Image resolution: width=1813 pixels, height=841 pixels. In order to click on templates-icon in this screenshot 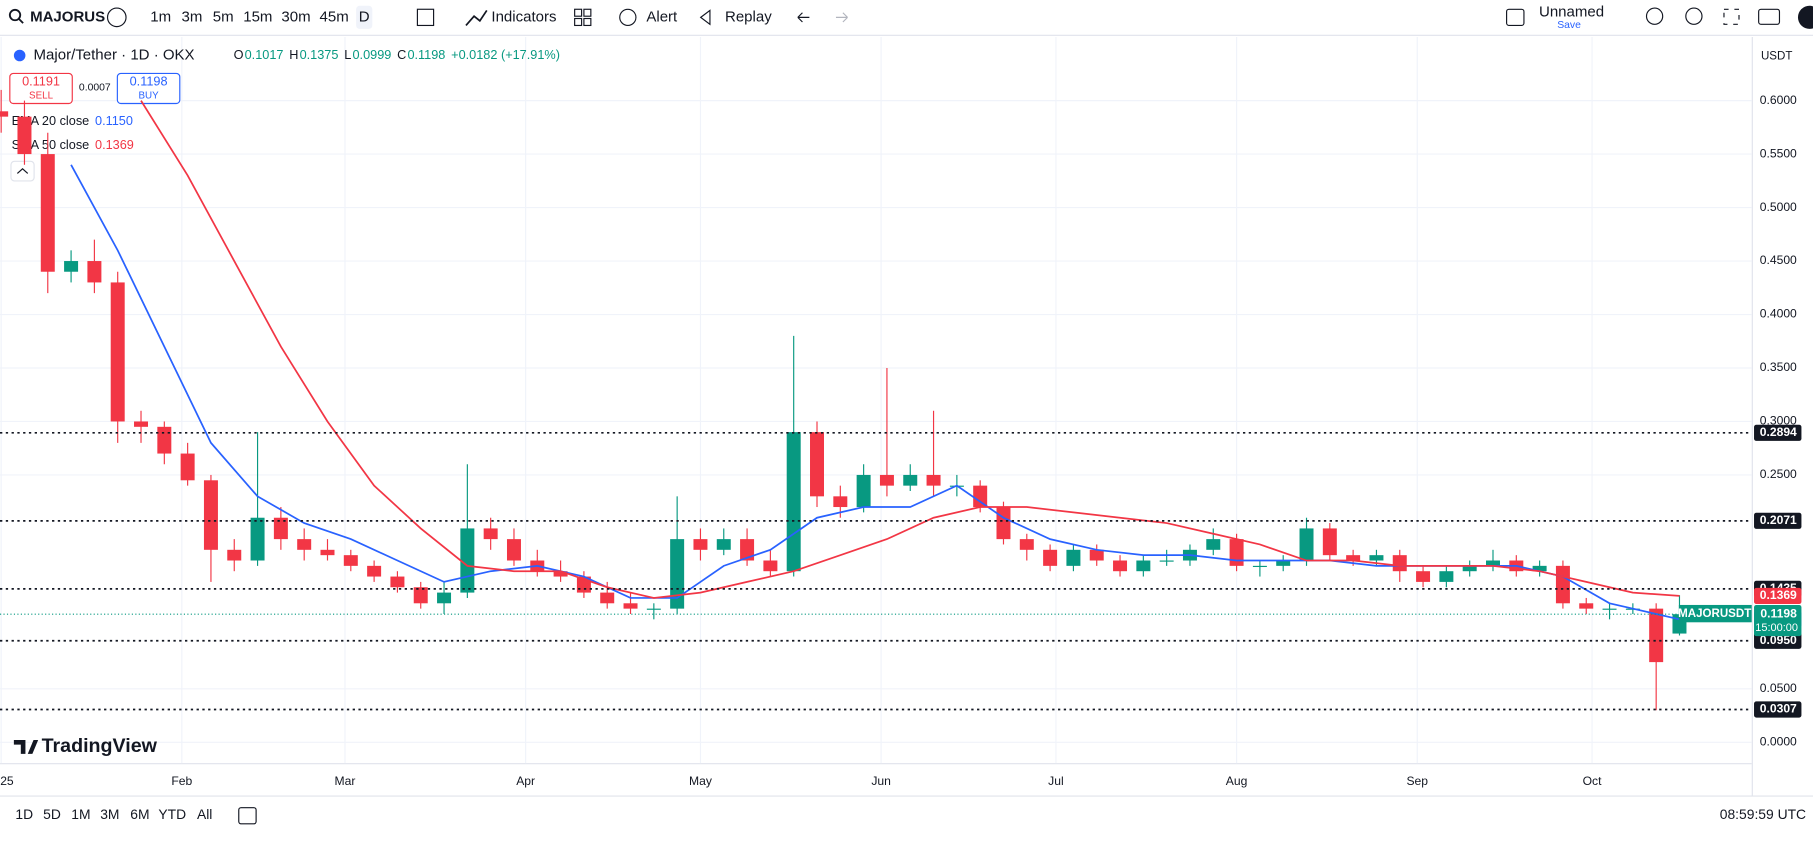, I will do `click(578, 12)`.